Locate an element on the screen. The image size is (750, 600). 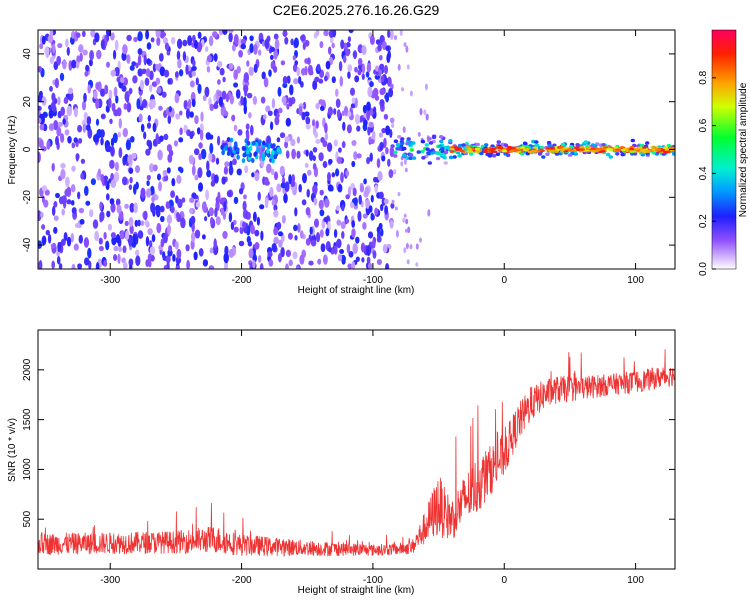
spectrogram-x-tick-label: -300 is located at coordinates (110, 280).